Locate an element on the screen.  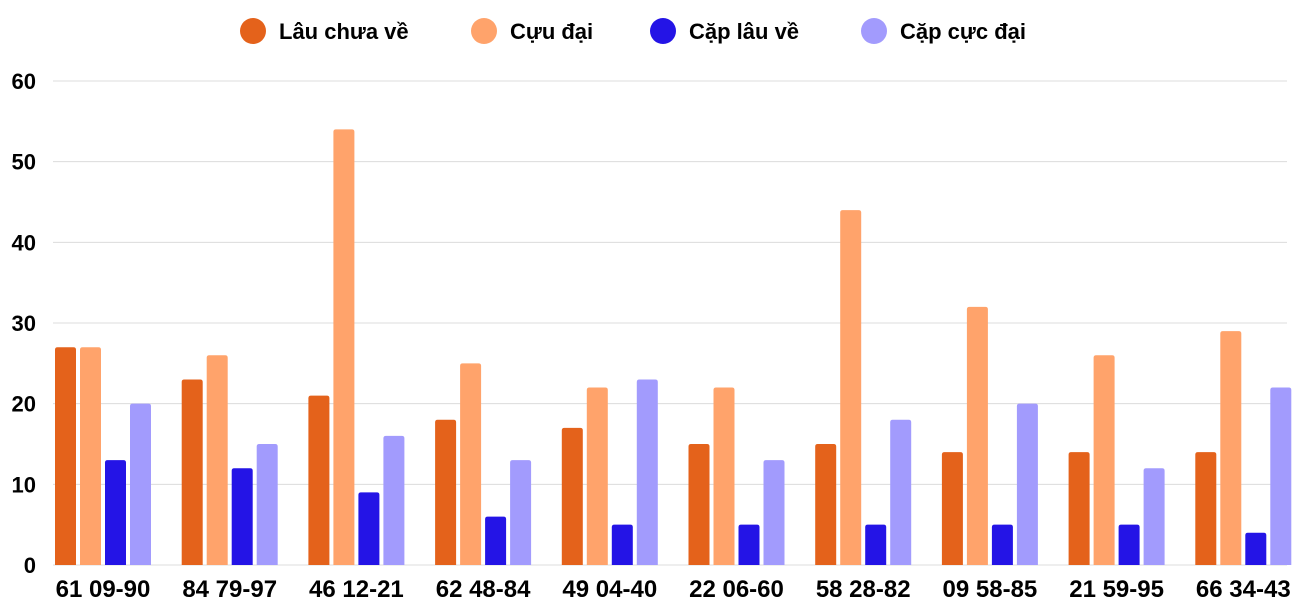
x-category-label: 62 48-84 is located at coordinates (483, 588).